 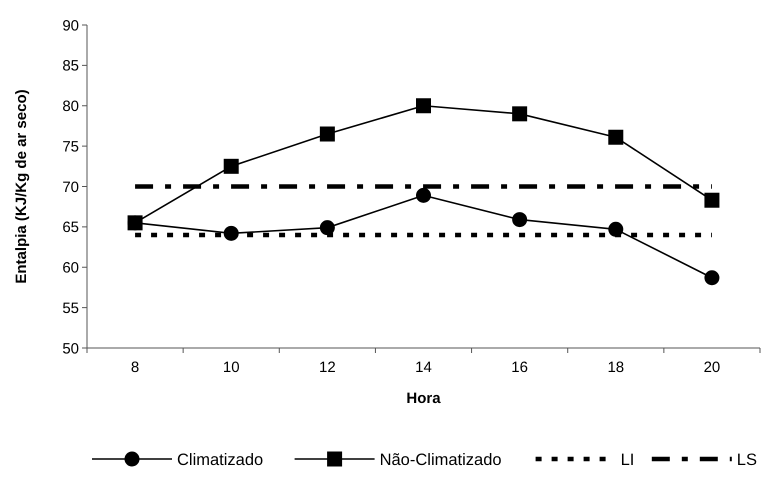 What do you see at coordinates (70, 106) in the screenshot?
I see `y-tick-label: 80` at bounding box center [70, 106].